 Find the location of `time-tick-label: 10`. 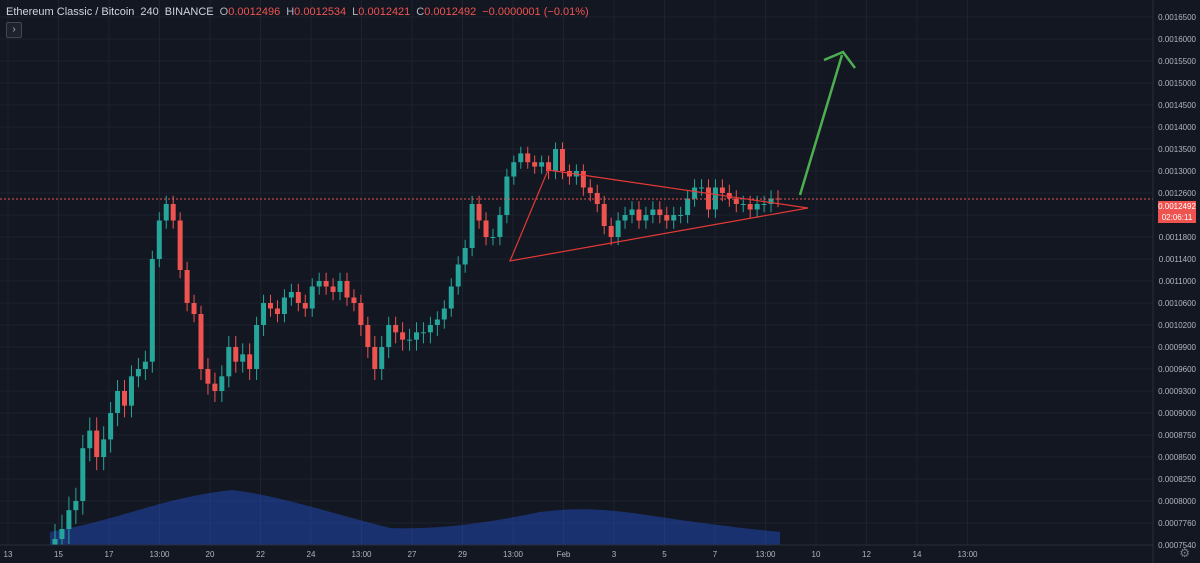

time-tick-label: 10 is located at coordinates (816, 554).